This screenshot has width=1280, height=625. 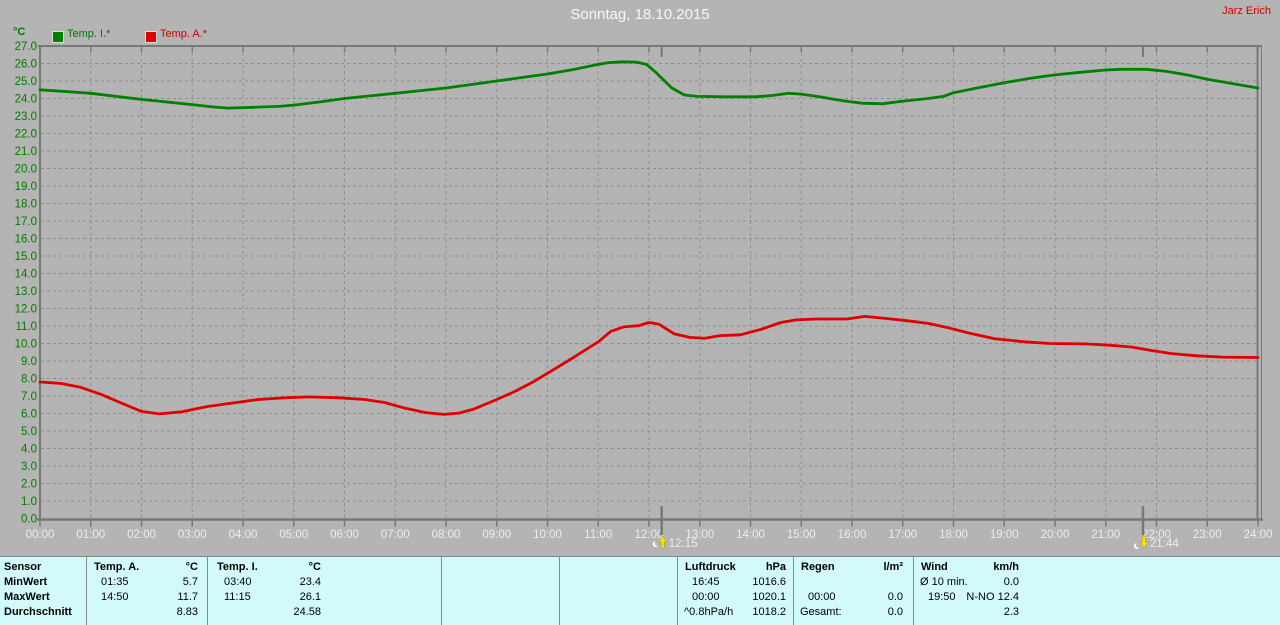 What do you see at coordinates (29, 502) in the screenshot?
I see `y-tick-label: 1.0` at bounding box center [29, 502].